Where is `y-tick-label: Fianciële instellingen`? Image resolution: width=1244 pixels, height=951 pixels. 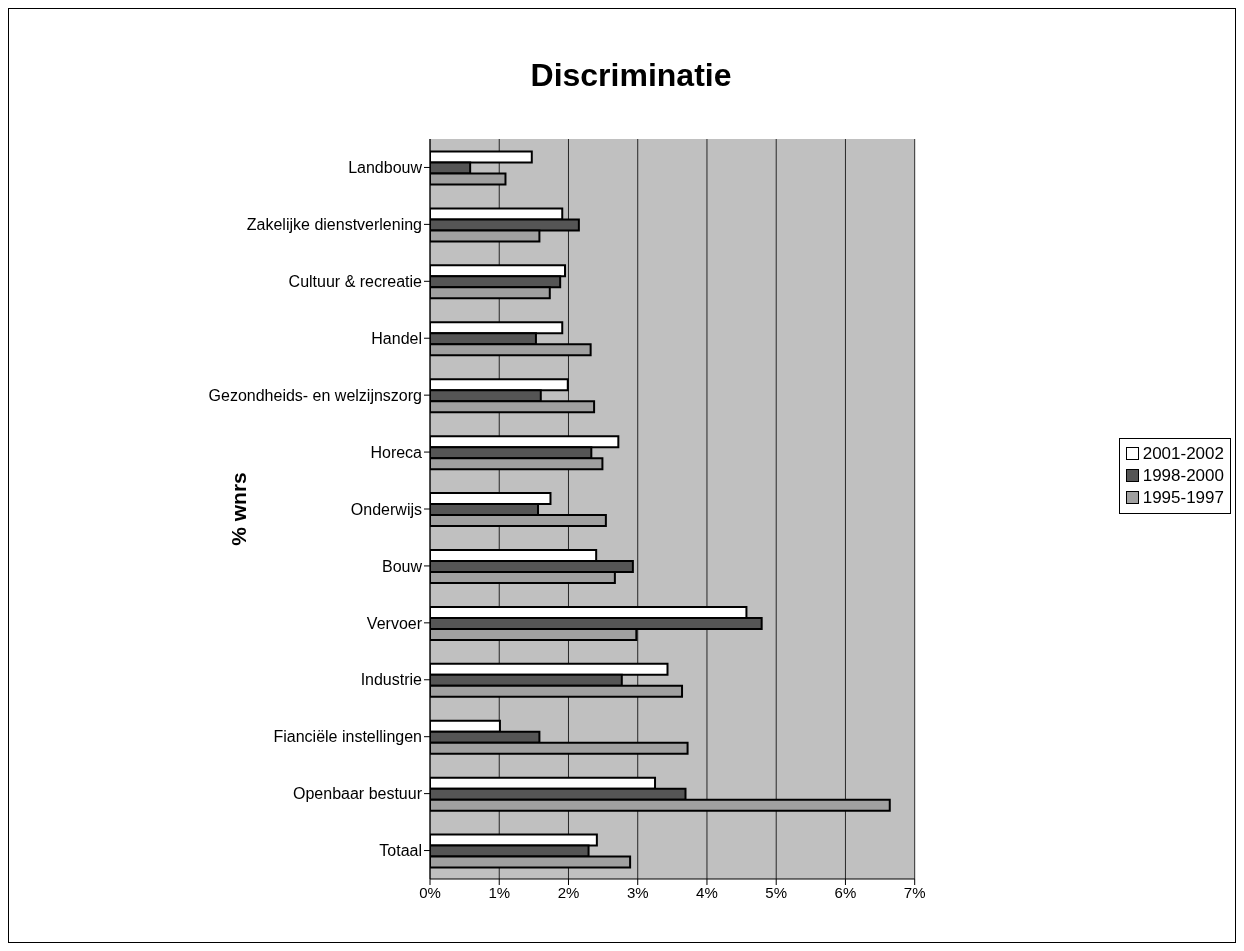
y-tick-label: Fianciële instellingen is located at coordinates (347, 737).